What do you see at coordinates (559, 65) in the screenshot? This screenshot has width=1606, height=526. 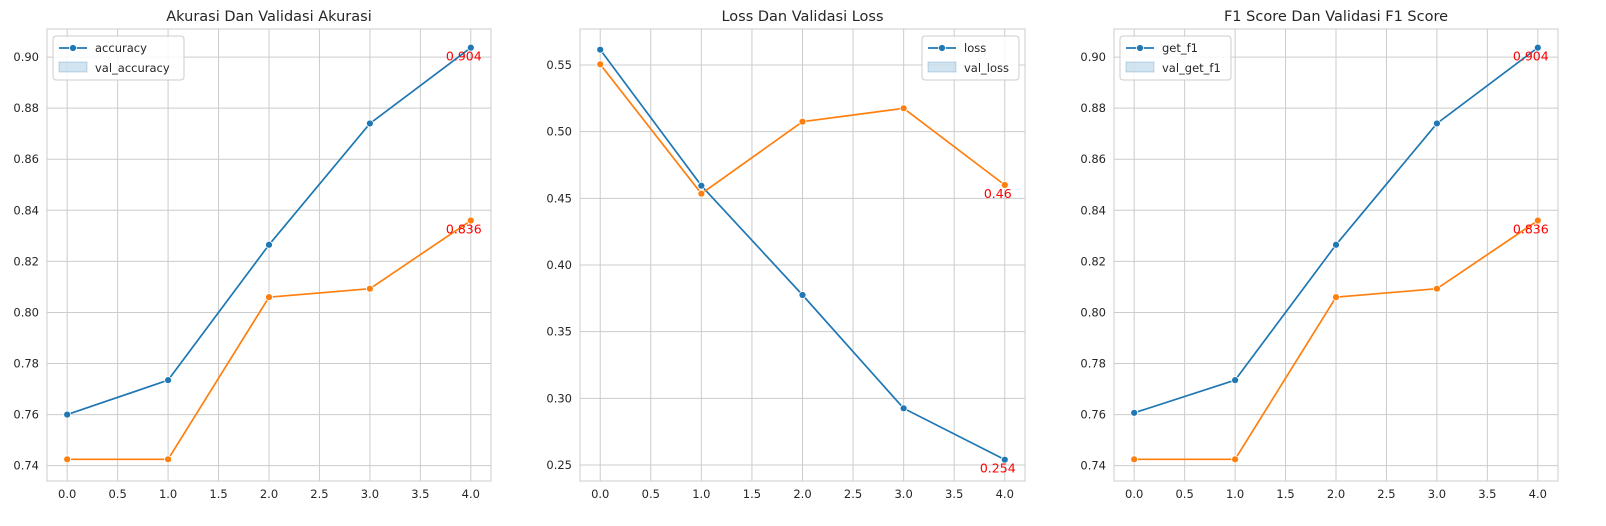 I see `y-tick-label: 0.55` at bounding box center [559, 65].